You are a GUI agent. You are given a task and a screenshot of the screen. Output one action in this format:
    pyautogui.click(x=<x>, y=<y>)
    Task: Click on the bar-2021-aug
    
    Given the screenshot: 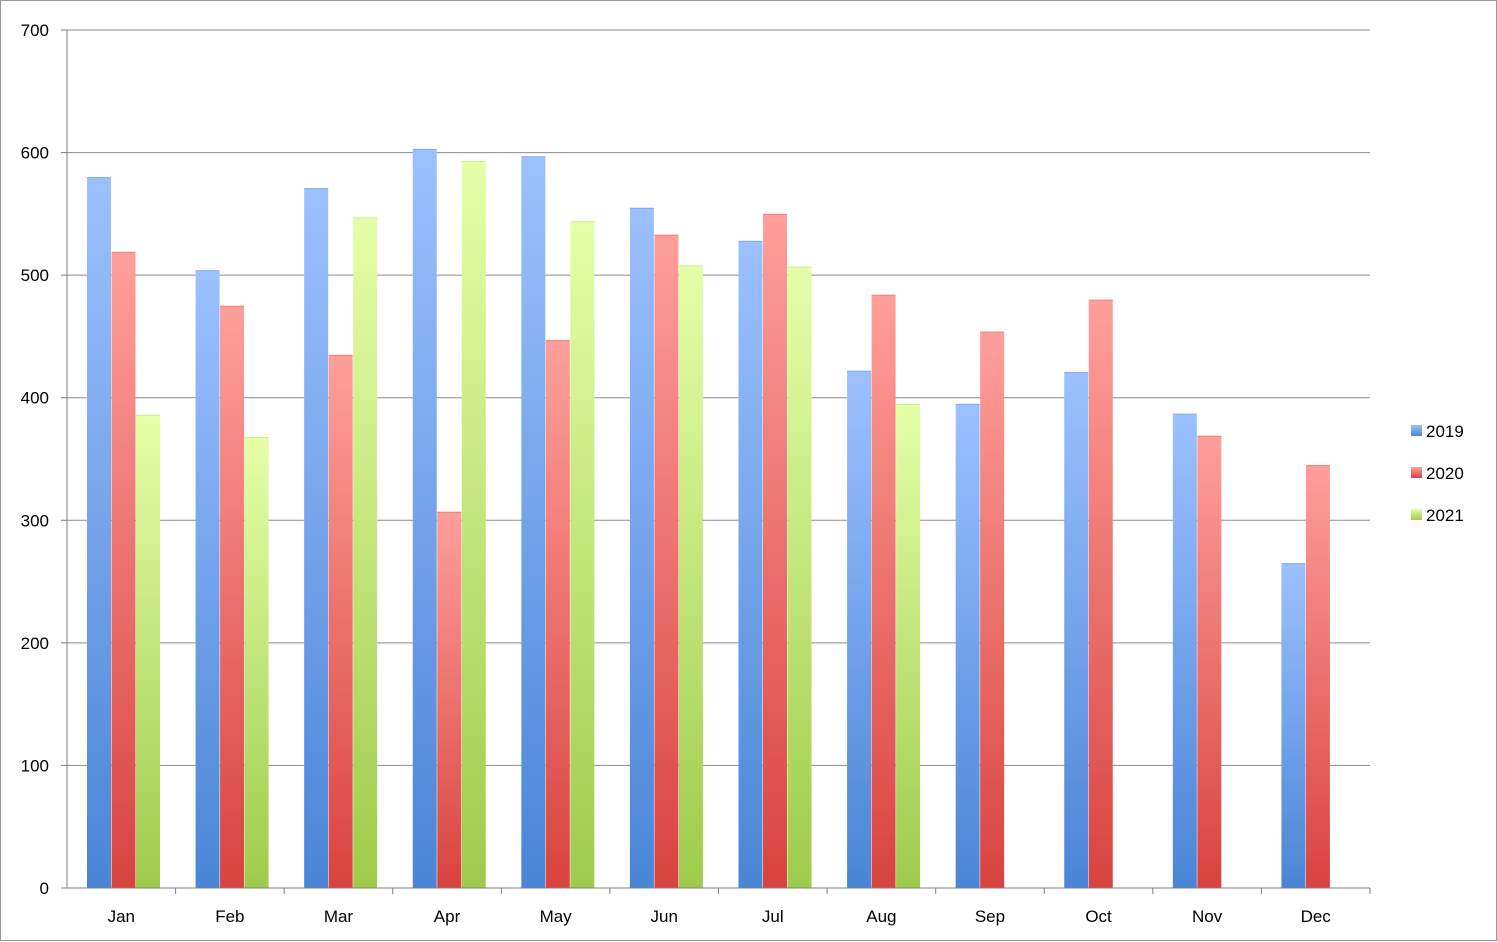 What is the action you would take?
    pyautogui.click(x=908, y=645)
    